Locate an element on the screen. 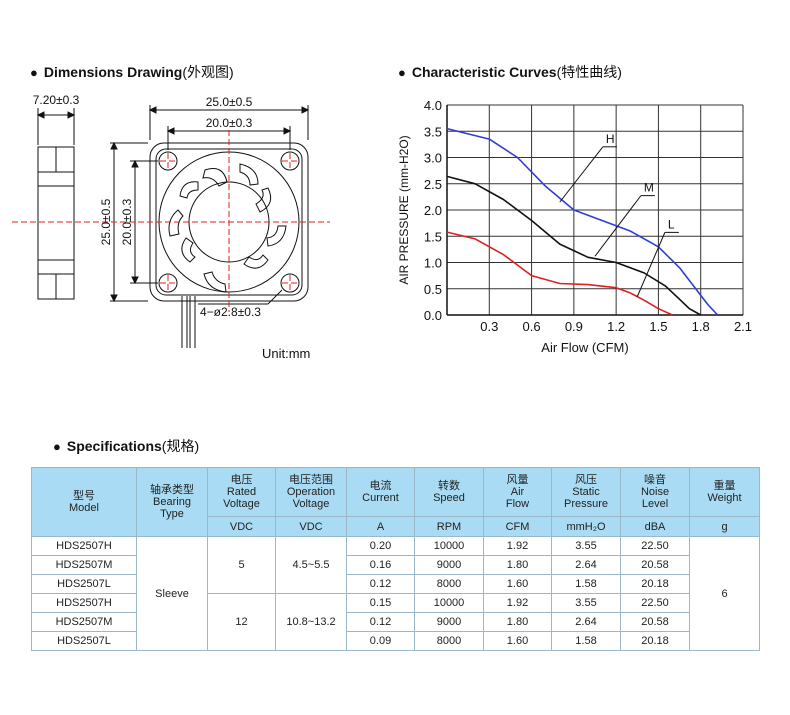  x-tick-label: 0.3 is located at coordinates (489, 326).